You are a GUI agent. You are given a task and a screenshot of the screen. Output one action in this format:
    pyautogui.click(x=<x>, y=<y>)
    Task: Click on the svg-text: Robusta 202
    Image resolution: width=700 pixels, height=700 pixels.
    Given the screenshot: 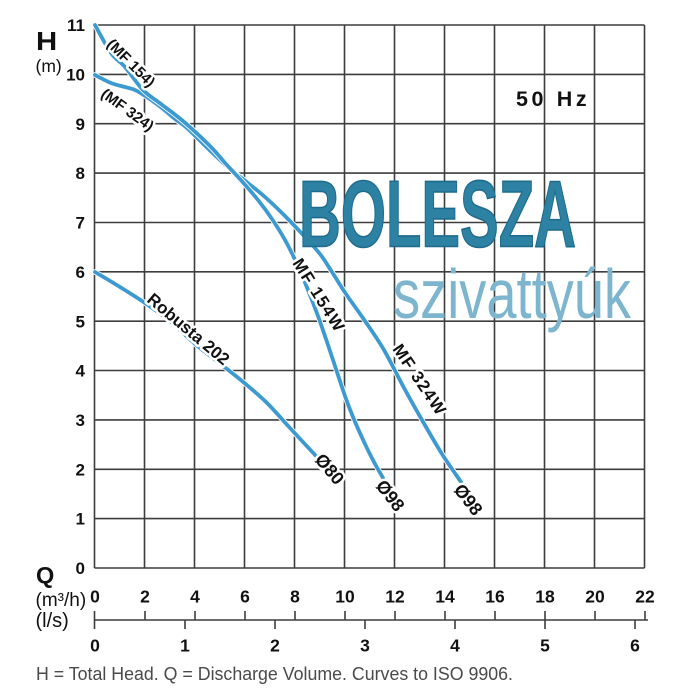 What is the action you would take?
    pyautogui.click(x=188, y=330)
    